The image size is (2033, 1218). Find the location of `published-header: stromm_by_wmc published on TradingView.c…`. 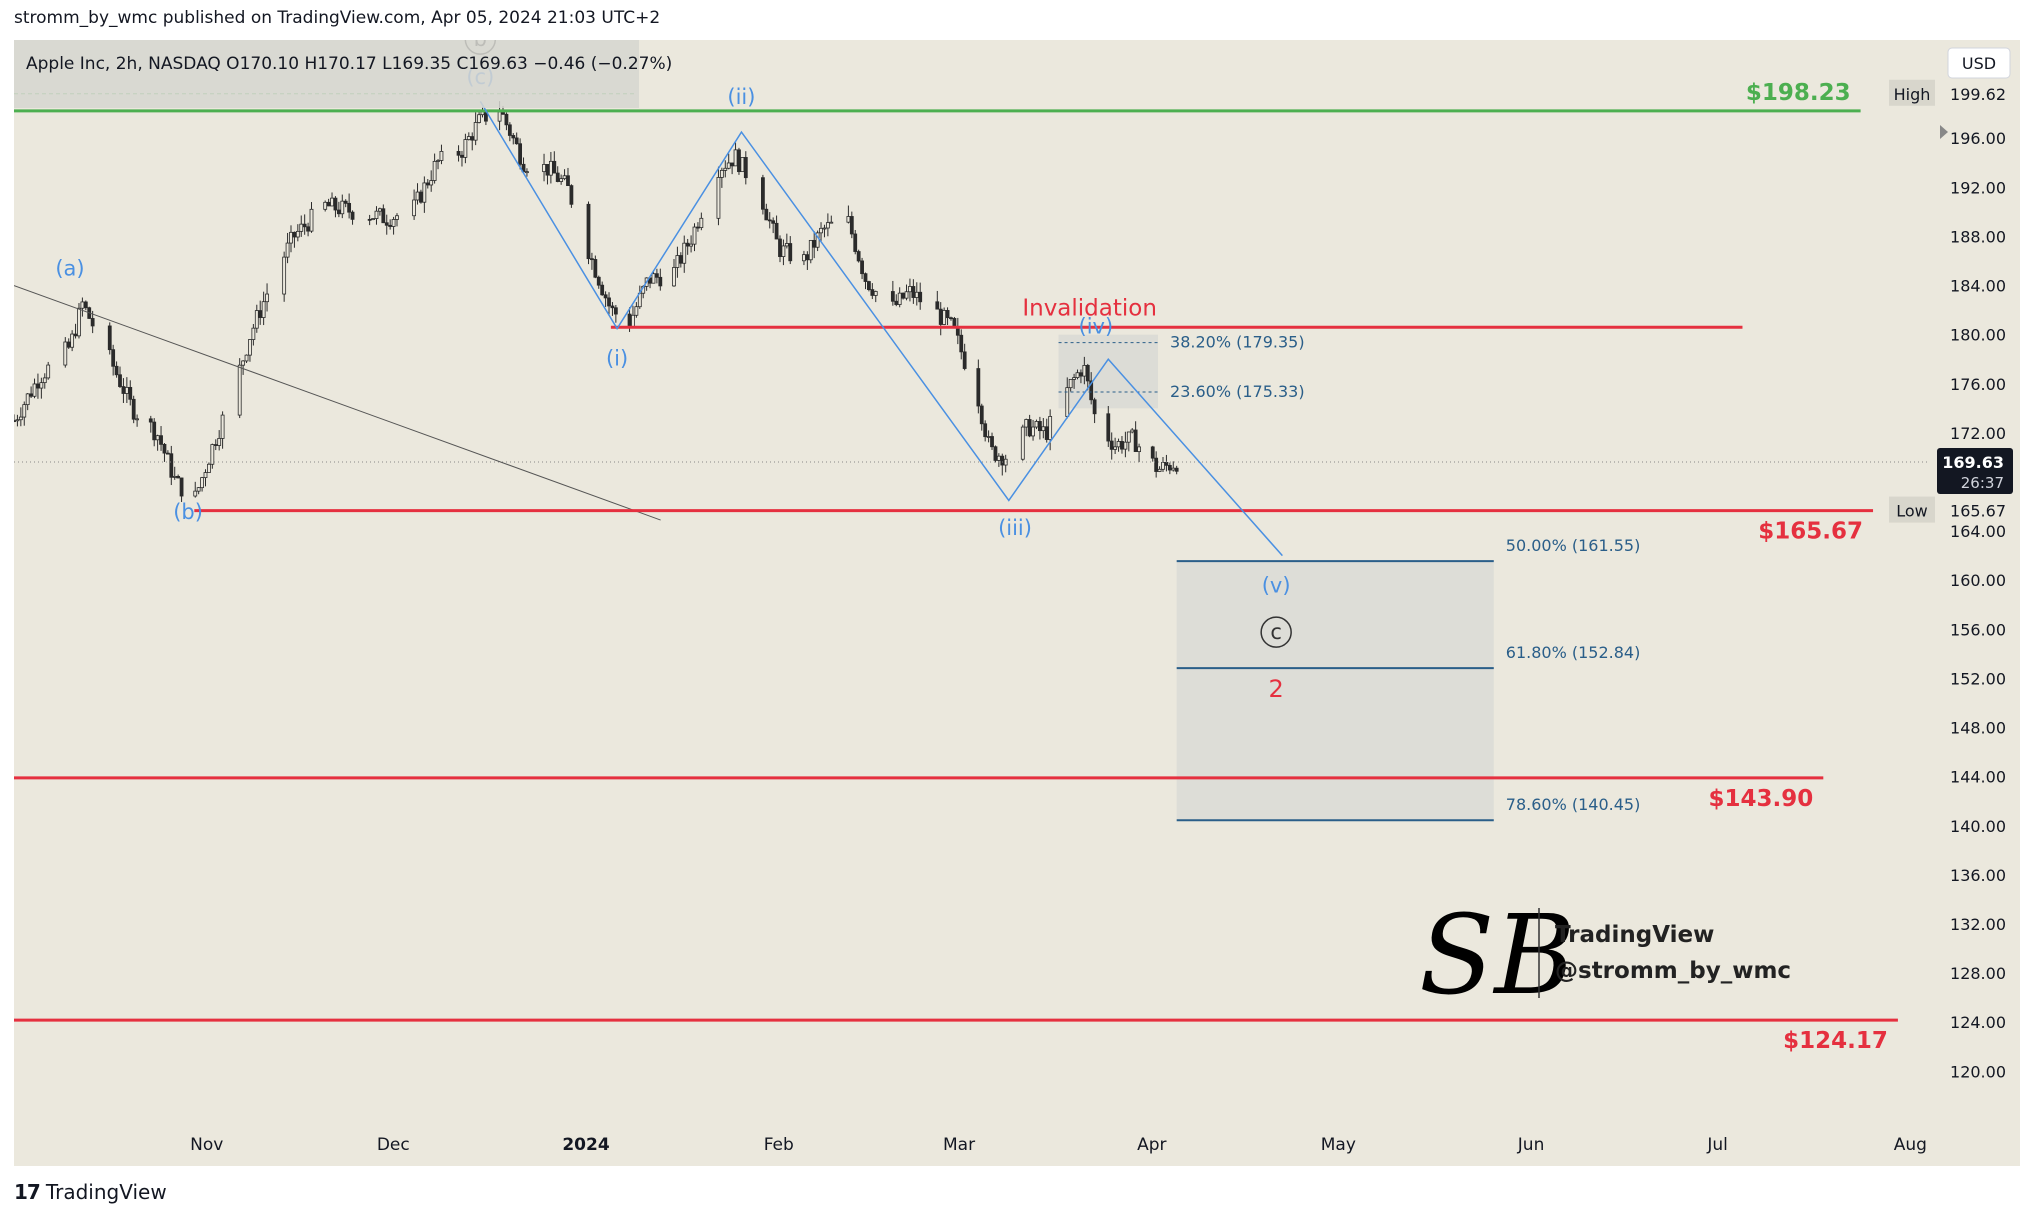

published-header: stromm_by_wmc published on TradingView.c… is located at coordinates (337, 18).